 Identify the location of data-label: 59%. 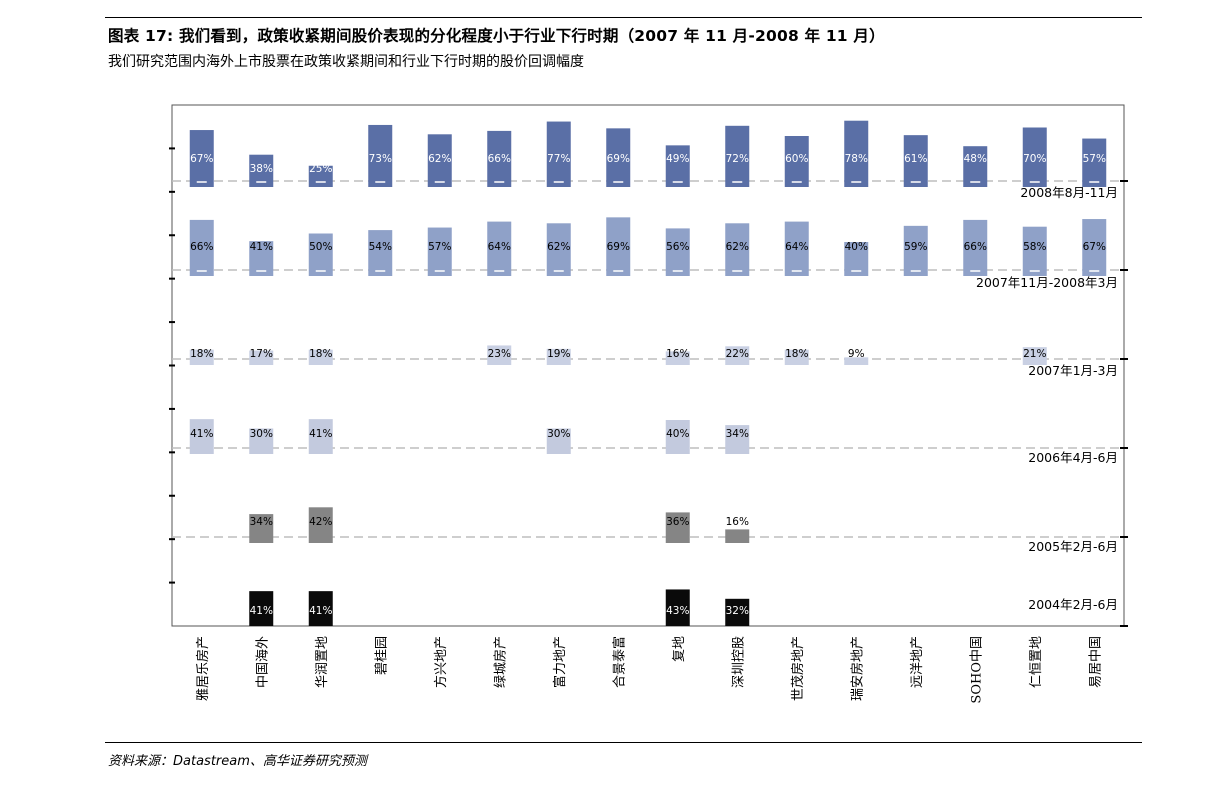
(915, 247).